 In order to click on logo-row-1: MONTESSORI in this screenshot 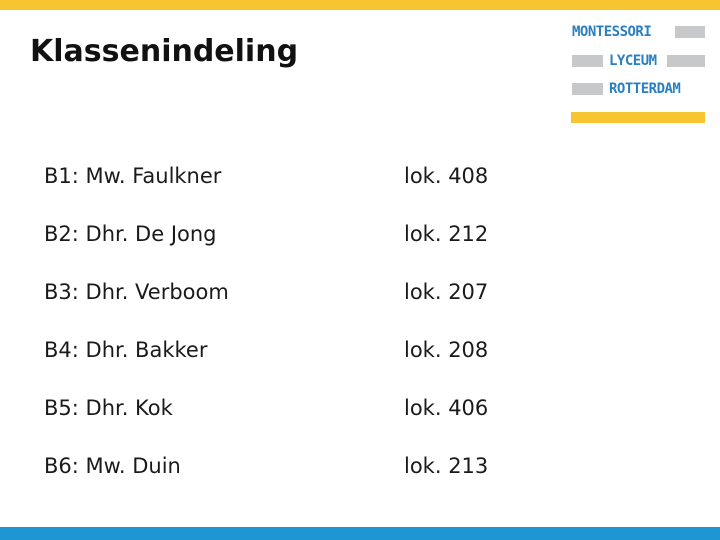, I will do `click(638, 32)`.